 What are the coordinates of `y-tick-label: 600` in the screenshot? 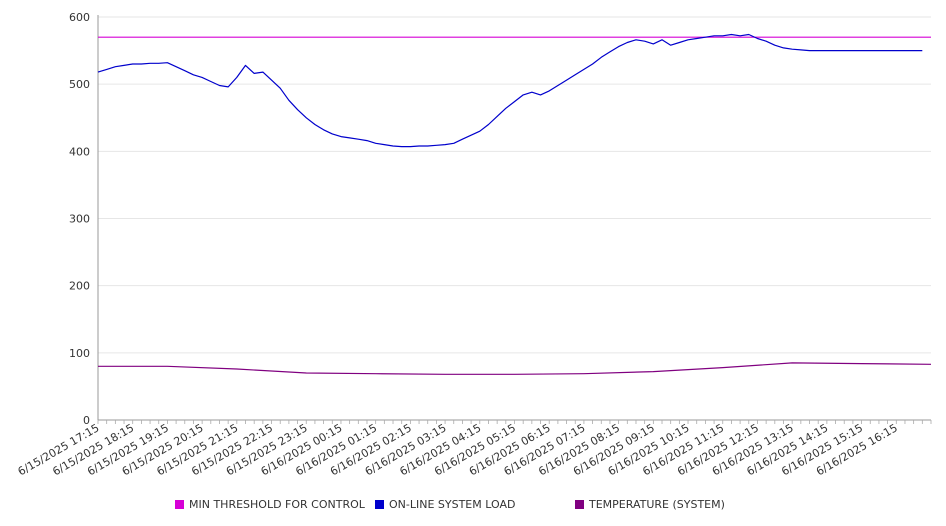 It's located at (79, 17).